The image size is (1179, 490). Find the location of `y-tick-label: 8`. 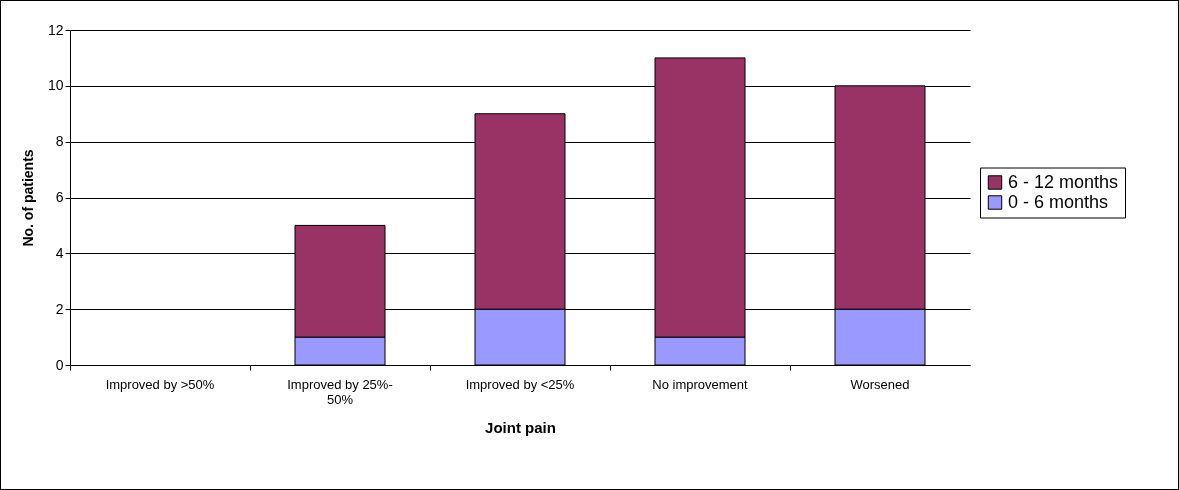

y-tick-label: 8 is located at coordinates (59, 141).